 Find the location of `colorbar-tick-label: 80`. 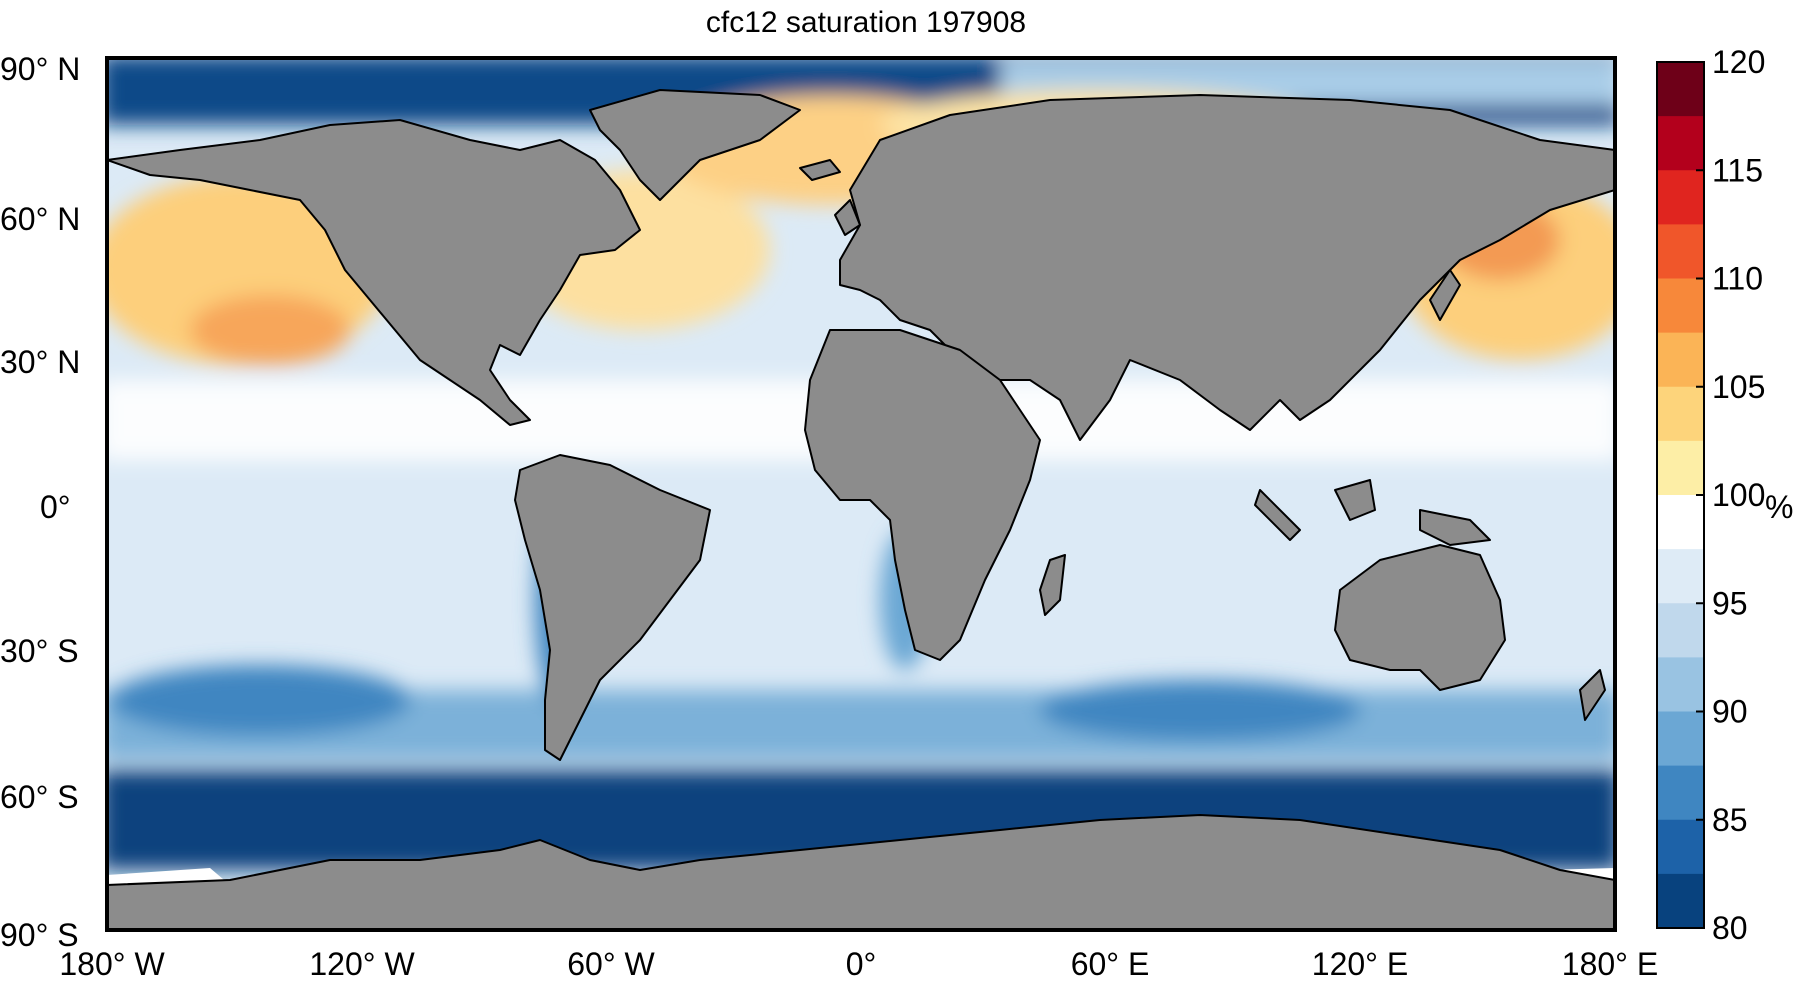

colorbar-tick-label: 80 is located at coordinates (1730, 928).